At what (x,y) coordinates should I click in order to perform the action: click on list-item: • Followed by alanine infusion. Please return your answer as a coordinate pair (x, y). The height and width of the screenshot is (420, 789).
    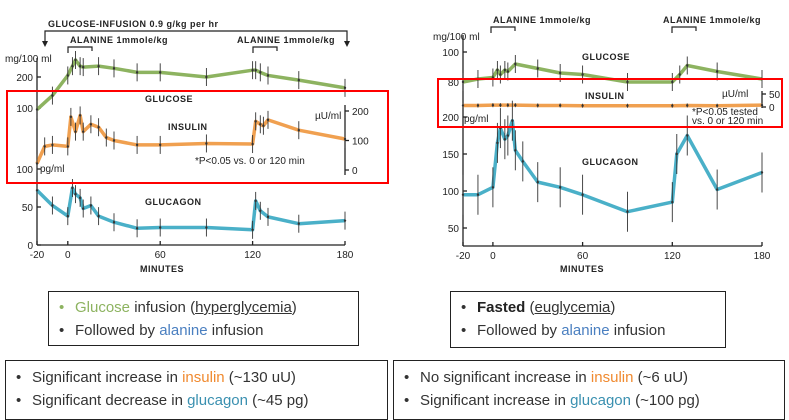
    Looking at the image, I should click on (203, 330).